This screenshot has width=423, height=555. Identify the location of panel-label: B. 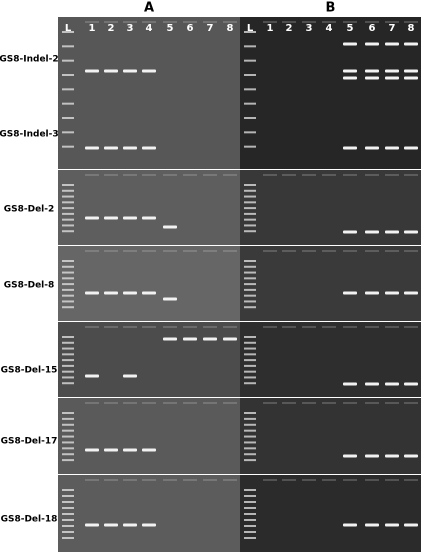
(331, 8).